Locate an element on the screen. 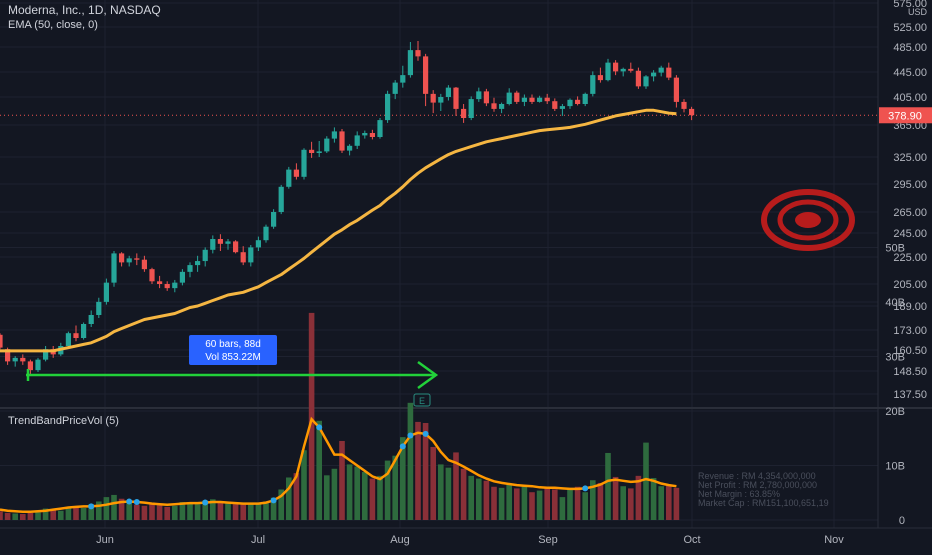 The width and height of the screenshot is (932, 555). price-axis-label: 189.00 is located at coordinates (910, 307).